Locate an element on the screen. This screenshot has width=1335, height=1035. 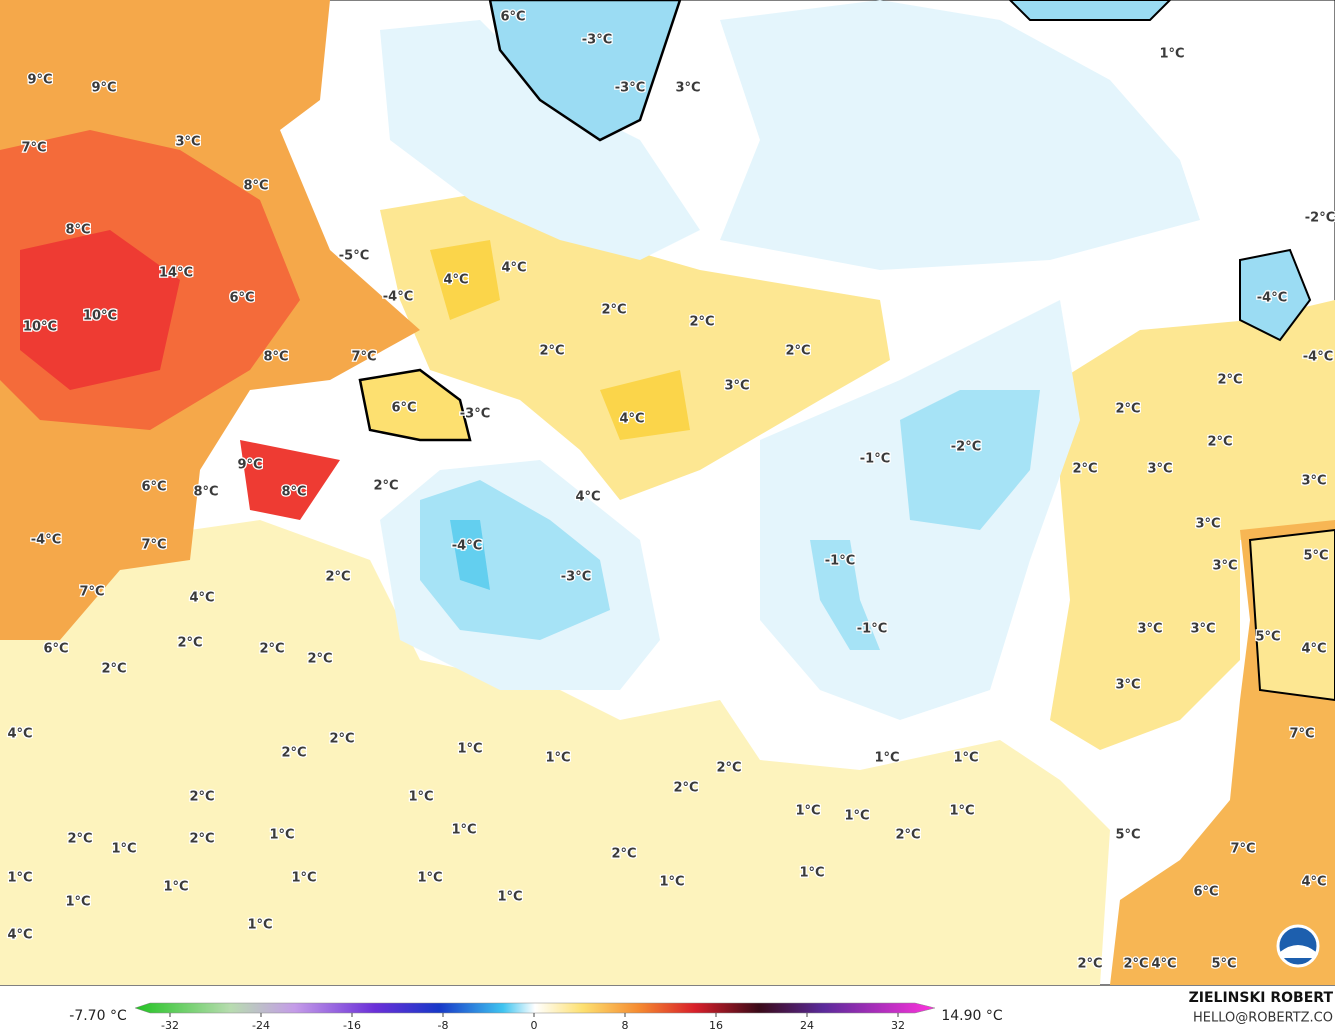
colorbar-tick-label: -8 is located at coordinates (443, 1025).